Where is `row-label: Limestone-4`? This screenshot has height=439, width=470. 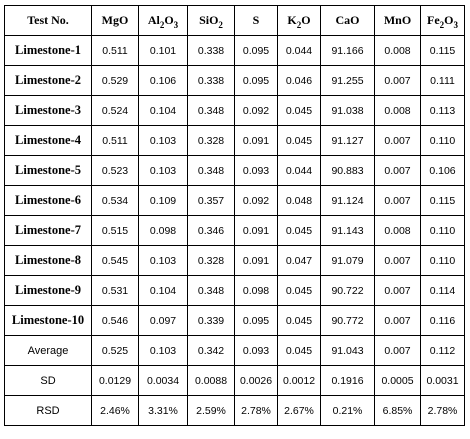 row-label: Limestone-4 is located at coordinates (48, 140).